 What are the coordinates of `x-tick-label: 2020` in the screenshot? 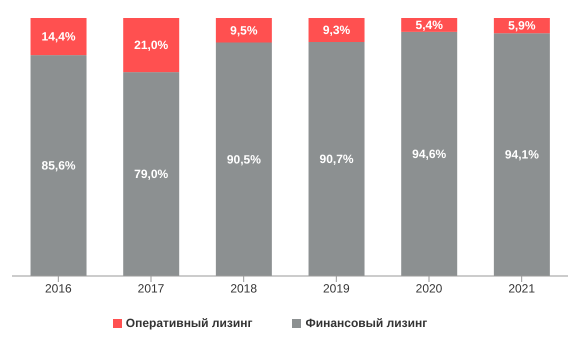 It's located at (429, 289).